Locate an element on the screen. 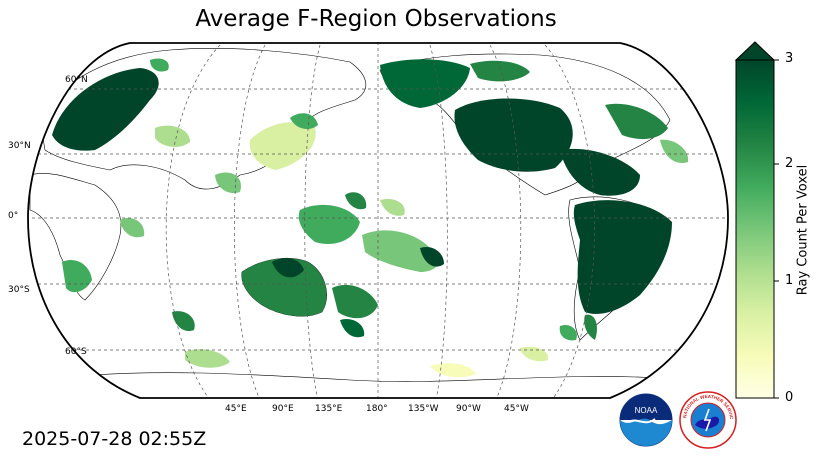 This screenshot has width=820, height=461. svg-text: NOAA is located at coordinates (646, 410).